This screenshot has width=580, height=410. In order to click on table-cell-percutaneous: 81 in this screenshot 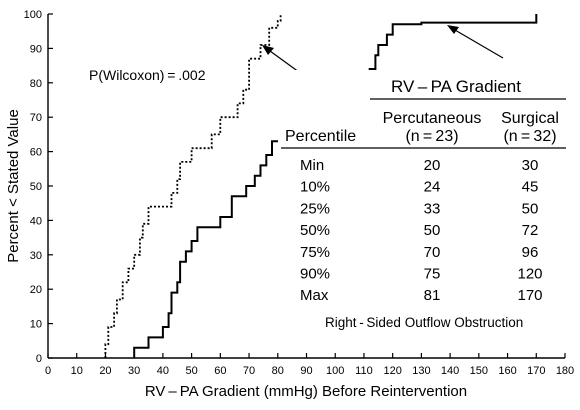, I will do `click(432, 295)`.